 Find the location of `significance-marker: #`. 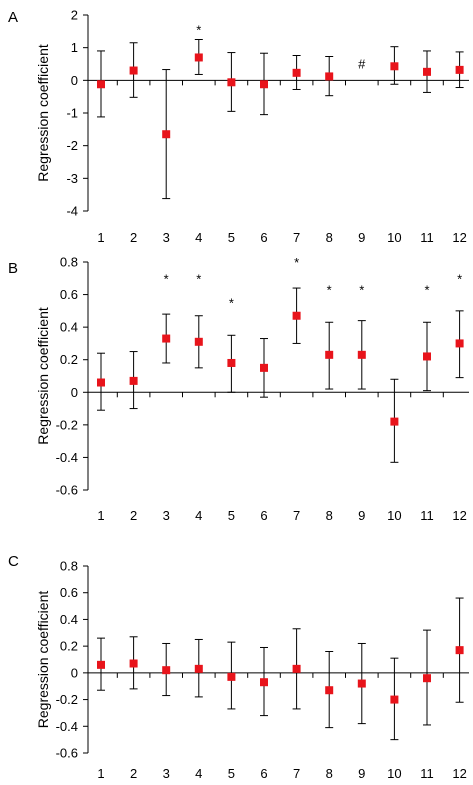

significance-marker: # is located at coordinates (362, 63).